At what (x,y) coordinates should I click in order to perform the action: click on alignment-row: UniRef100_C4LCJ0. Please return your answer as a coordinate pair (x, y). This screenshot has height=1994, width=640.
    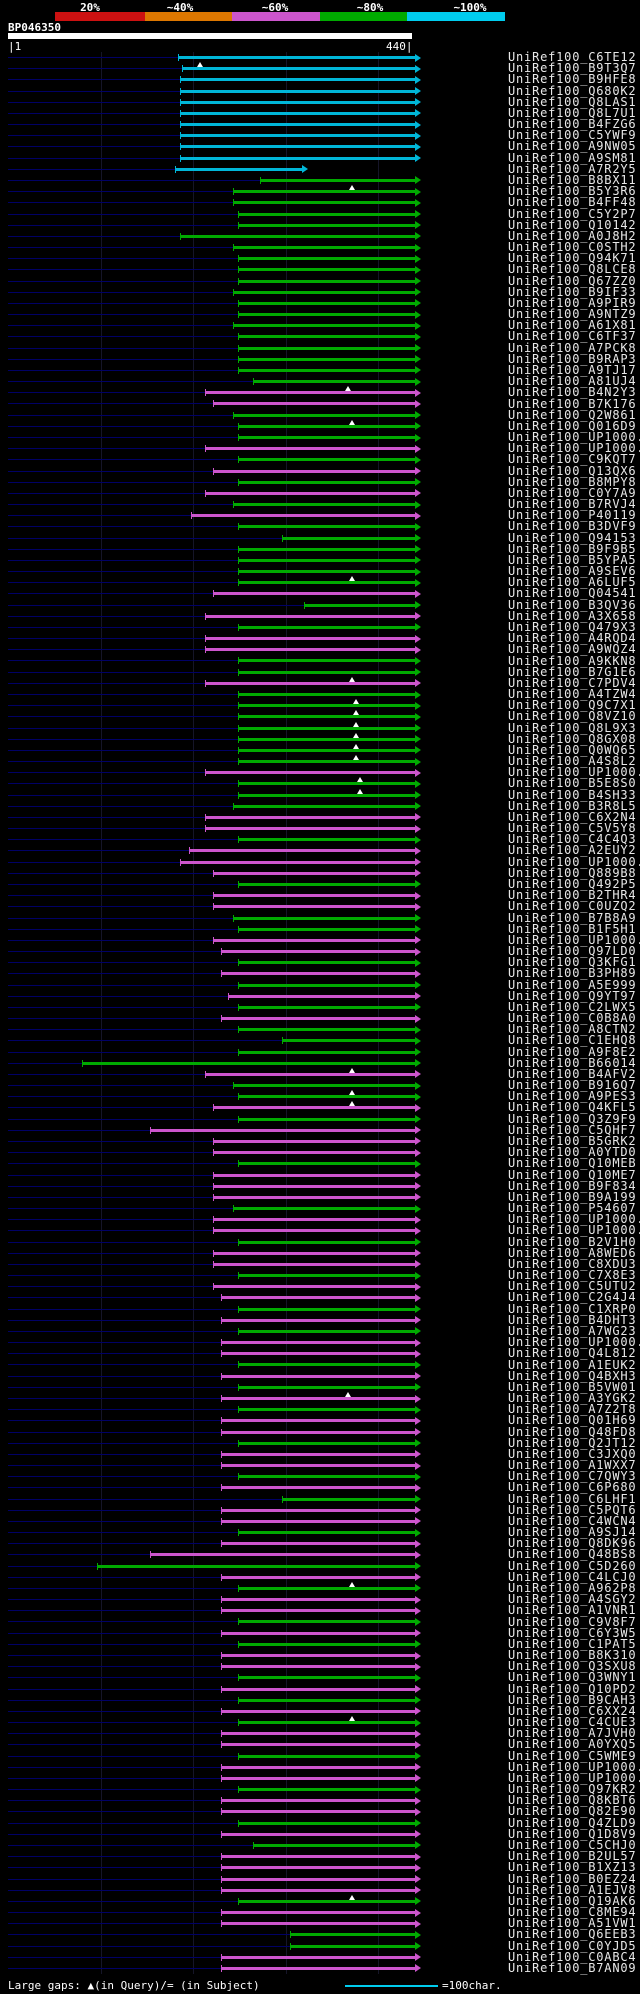
    Looking at the image, I should click on (320, 1577).